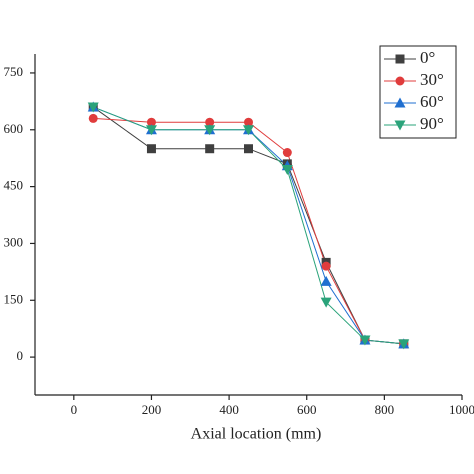 The height and width of the screenshot is (474, 474). I want to click on y-tick-label: 0, so click(20, 355).